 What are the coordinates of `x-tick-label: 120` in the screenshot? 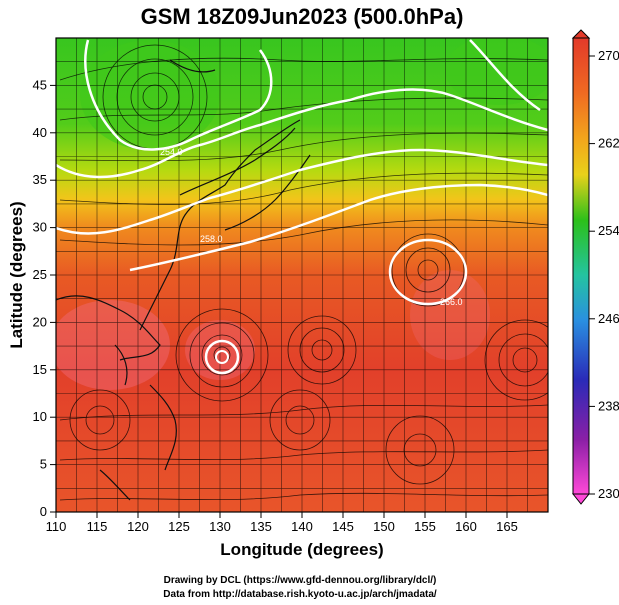 It's located at (138, 526).